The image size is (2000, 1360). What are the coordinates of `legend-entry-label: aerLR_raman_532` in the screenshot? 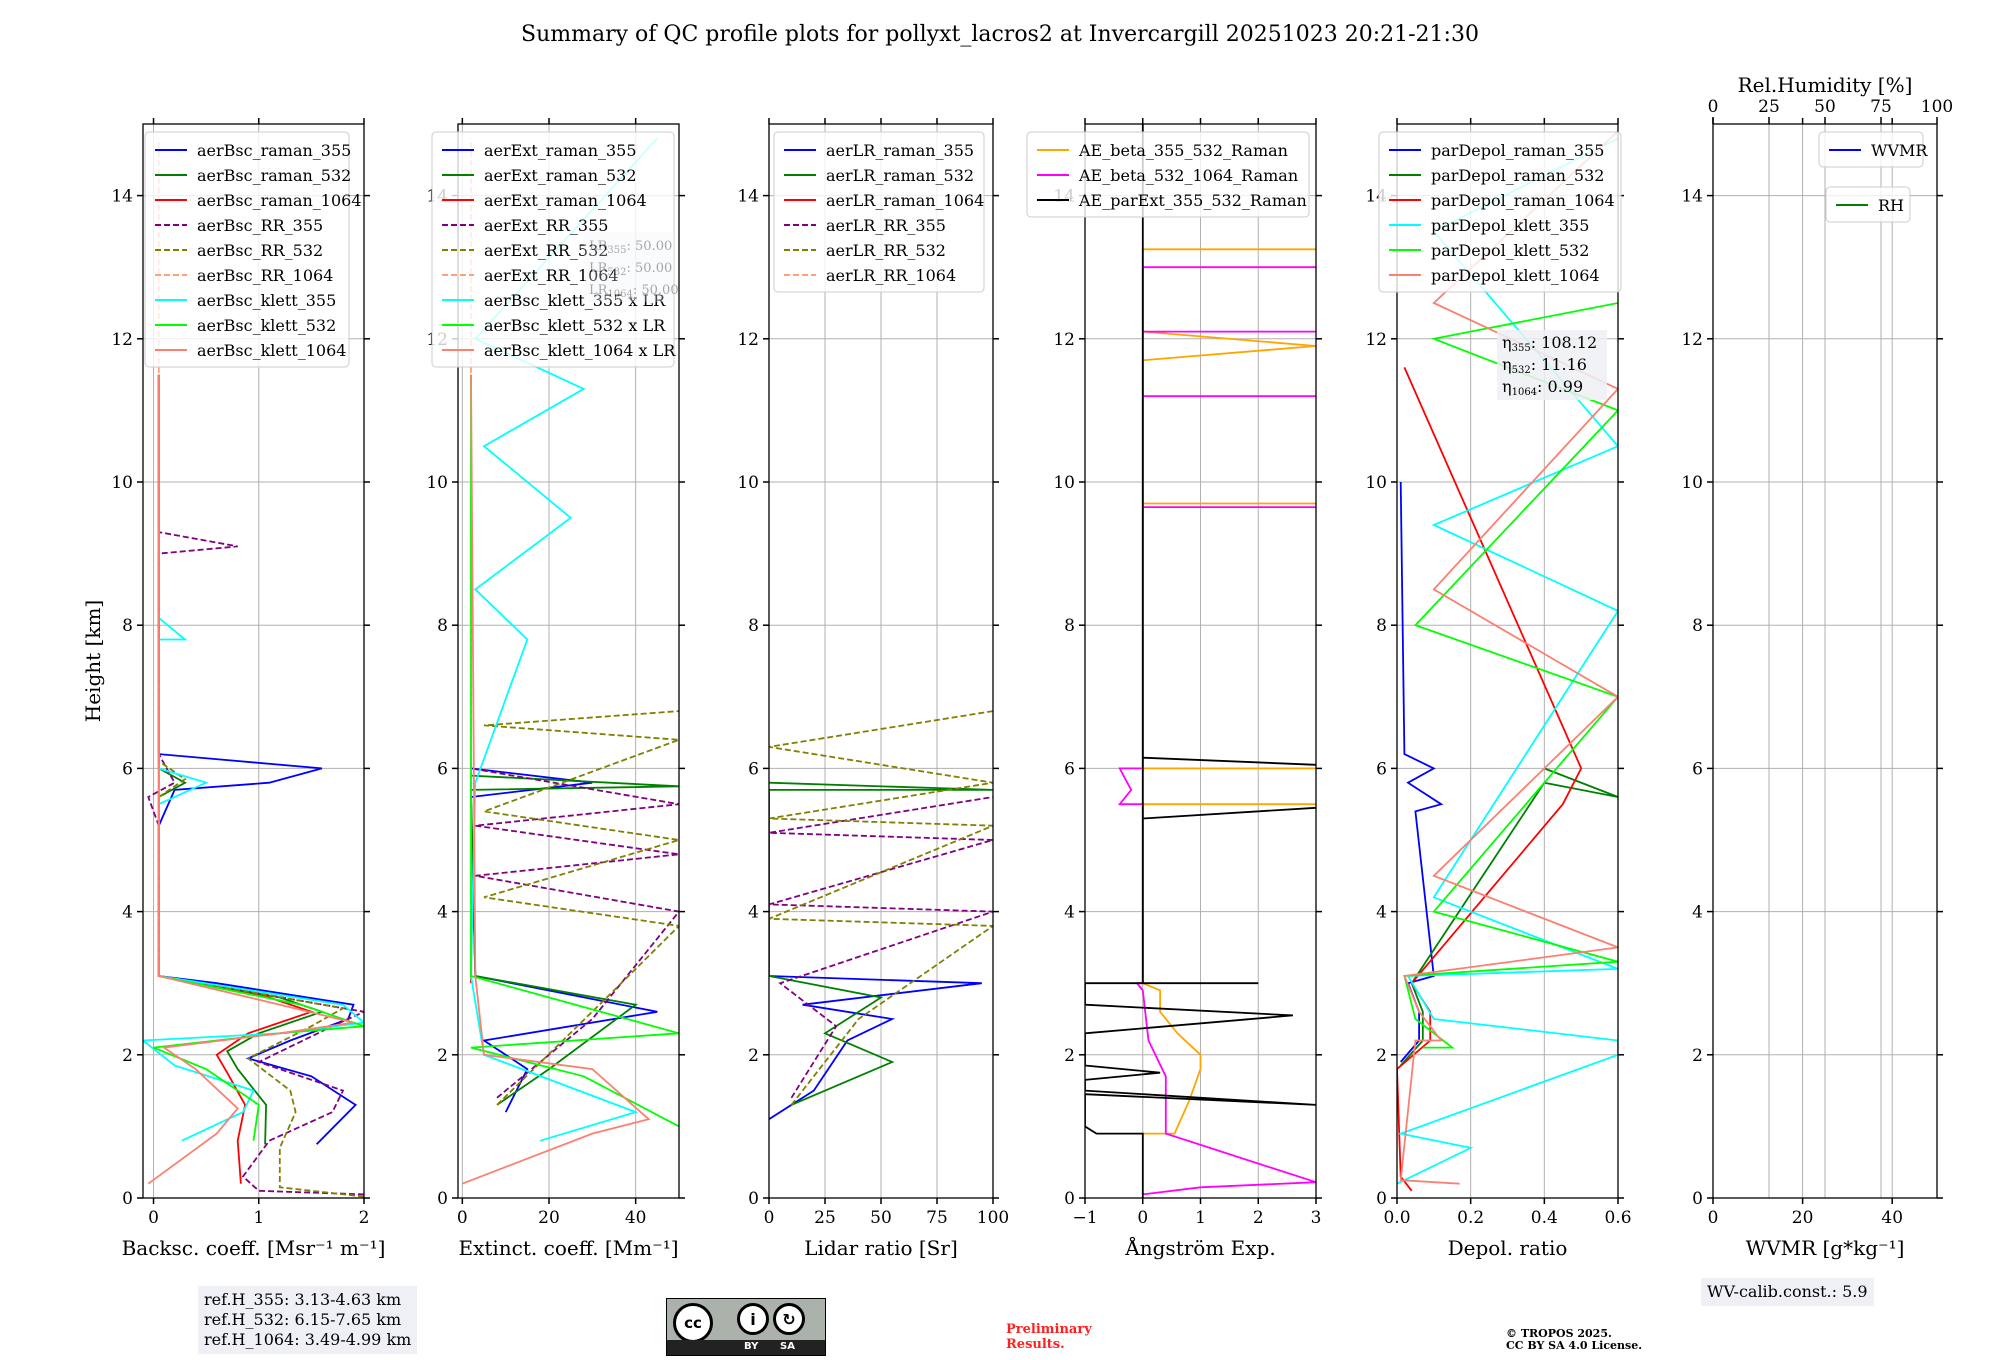 It's located at (900, 175).